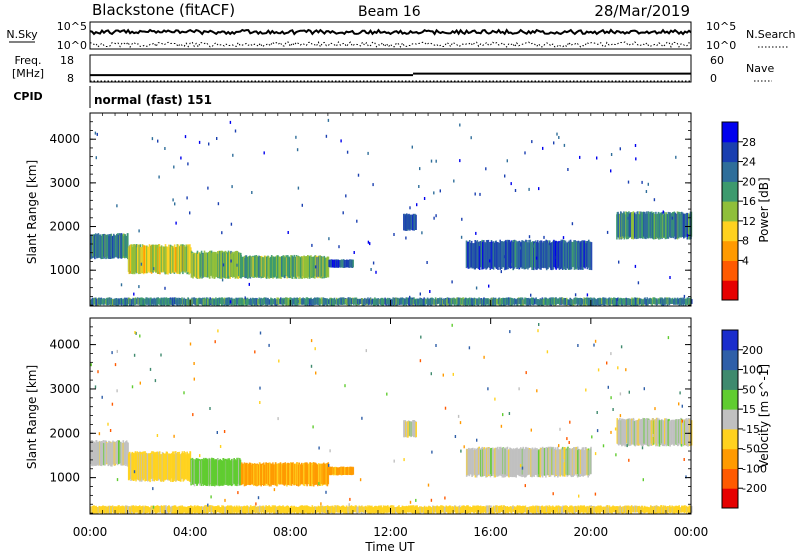  What do you see at coordinates (730, 191) in the screenshot?
I see `colorbar-segment` at bounding box center [730, 191].